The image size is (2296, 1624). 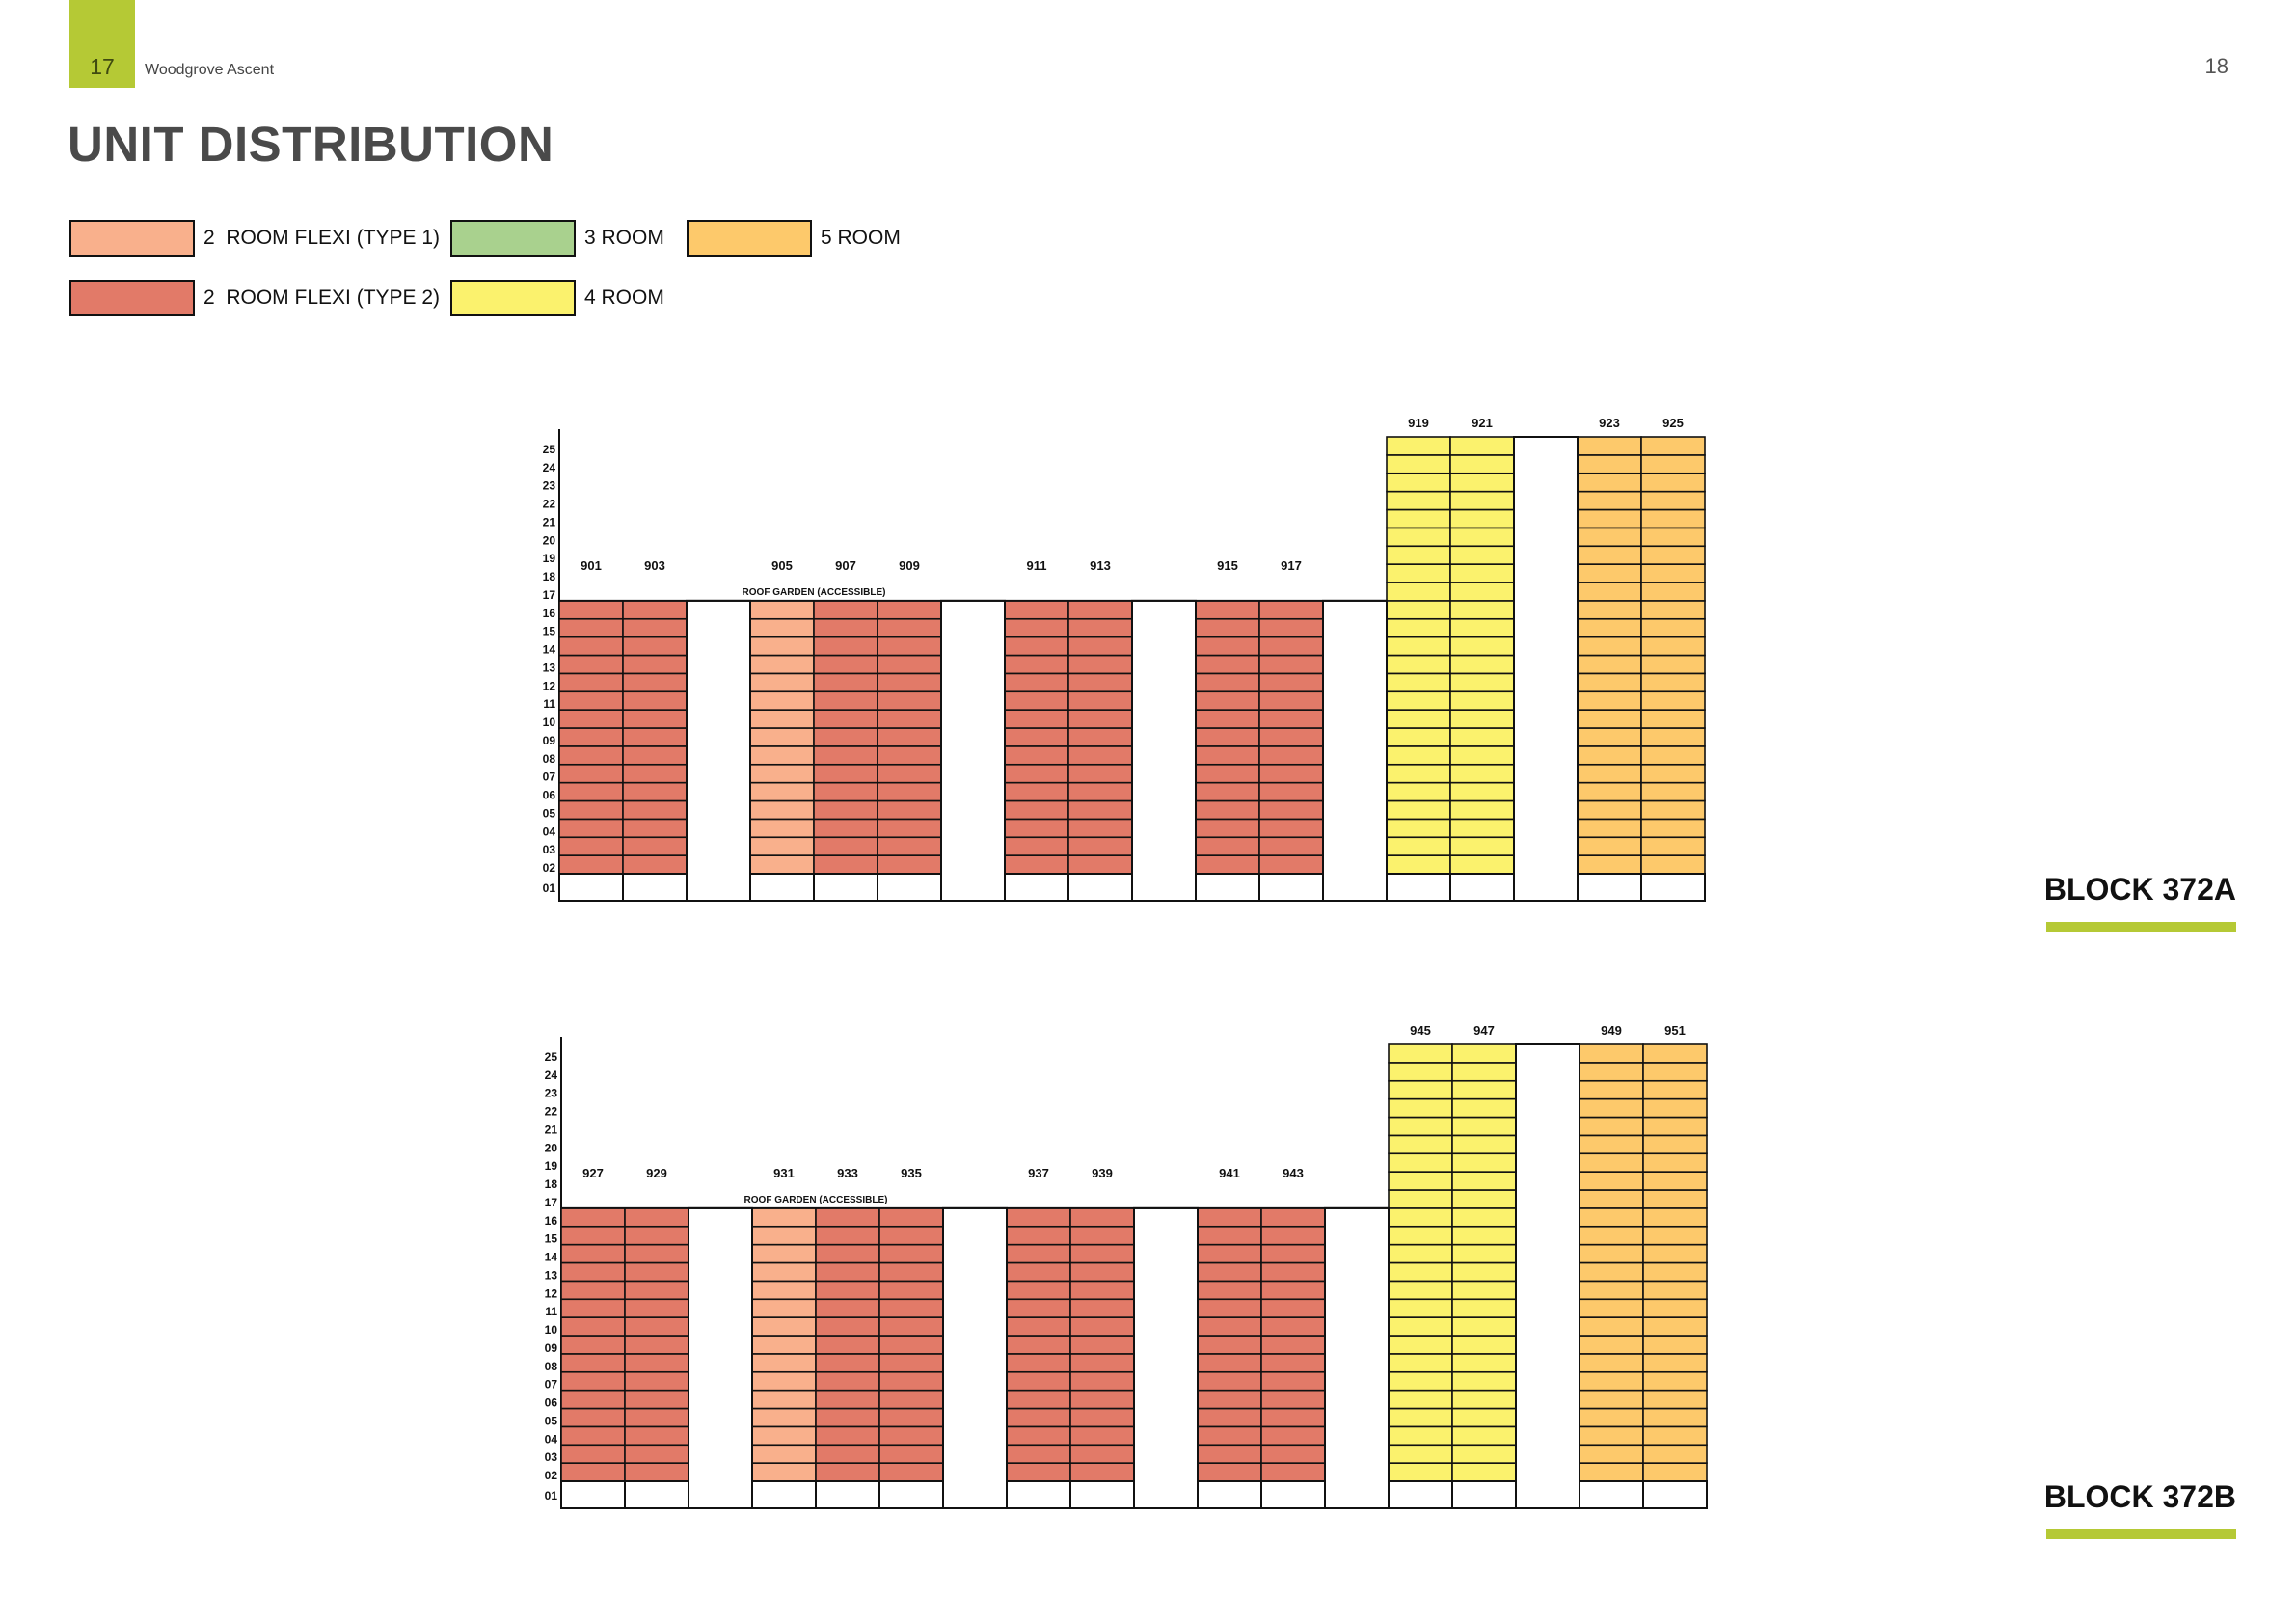 What do you see at coordinates (311, 144) in the screenshot?
I see `page-title: UNIT DISTRIBUTION` at bounding box center [311, 144].